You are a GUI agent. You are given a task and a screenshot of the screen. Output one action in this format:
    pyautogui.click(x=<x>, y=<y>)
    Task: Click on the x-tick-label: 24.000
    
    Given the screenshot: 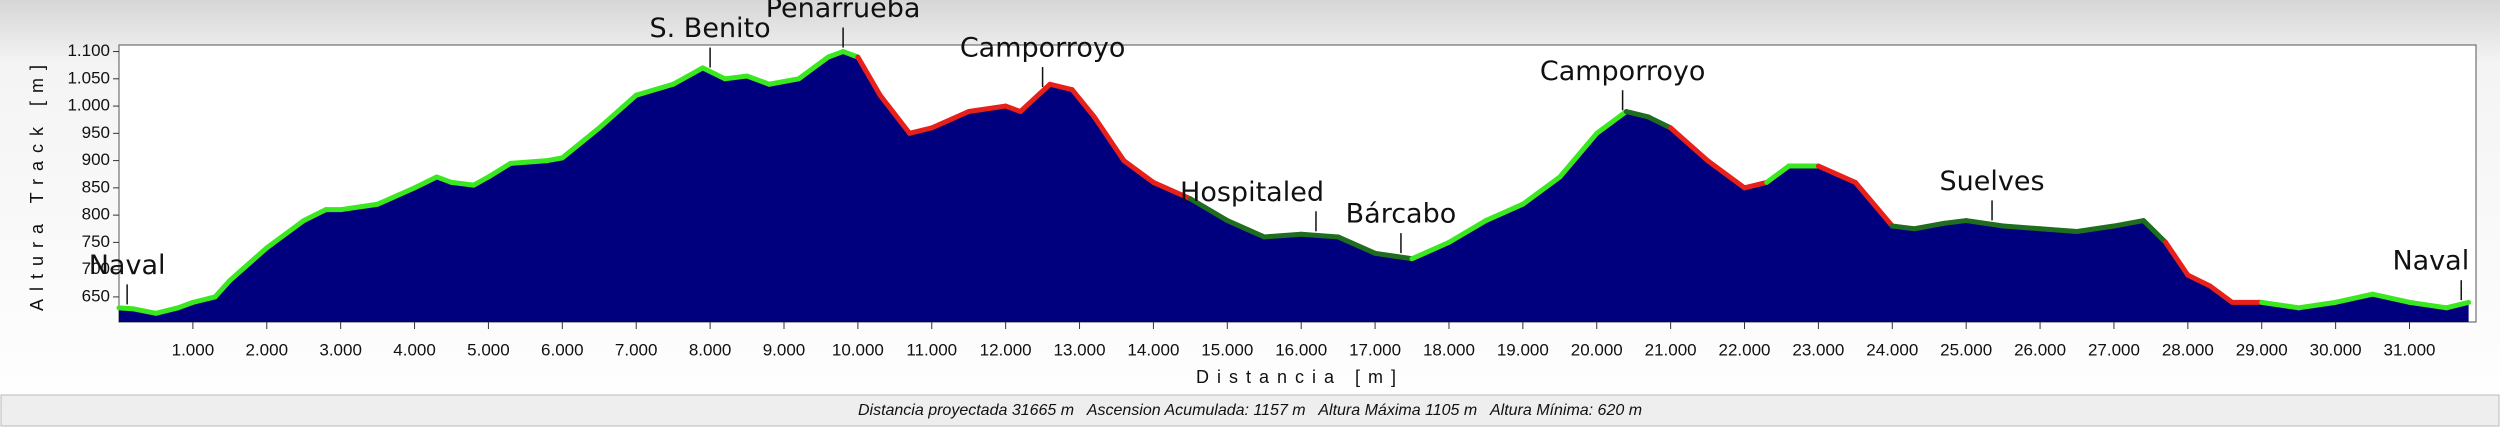 What is the action you would take?
    pyautogui.click(x=1892, y=349)
    